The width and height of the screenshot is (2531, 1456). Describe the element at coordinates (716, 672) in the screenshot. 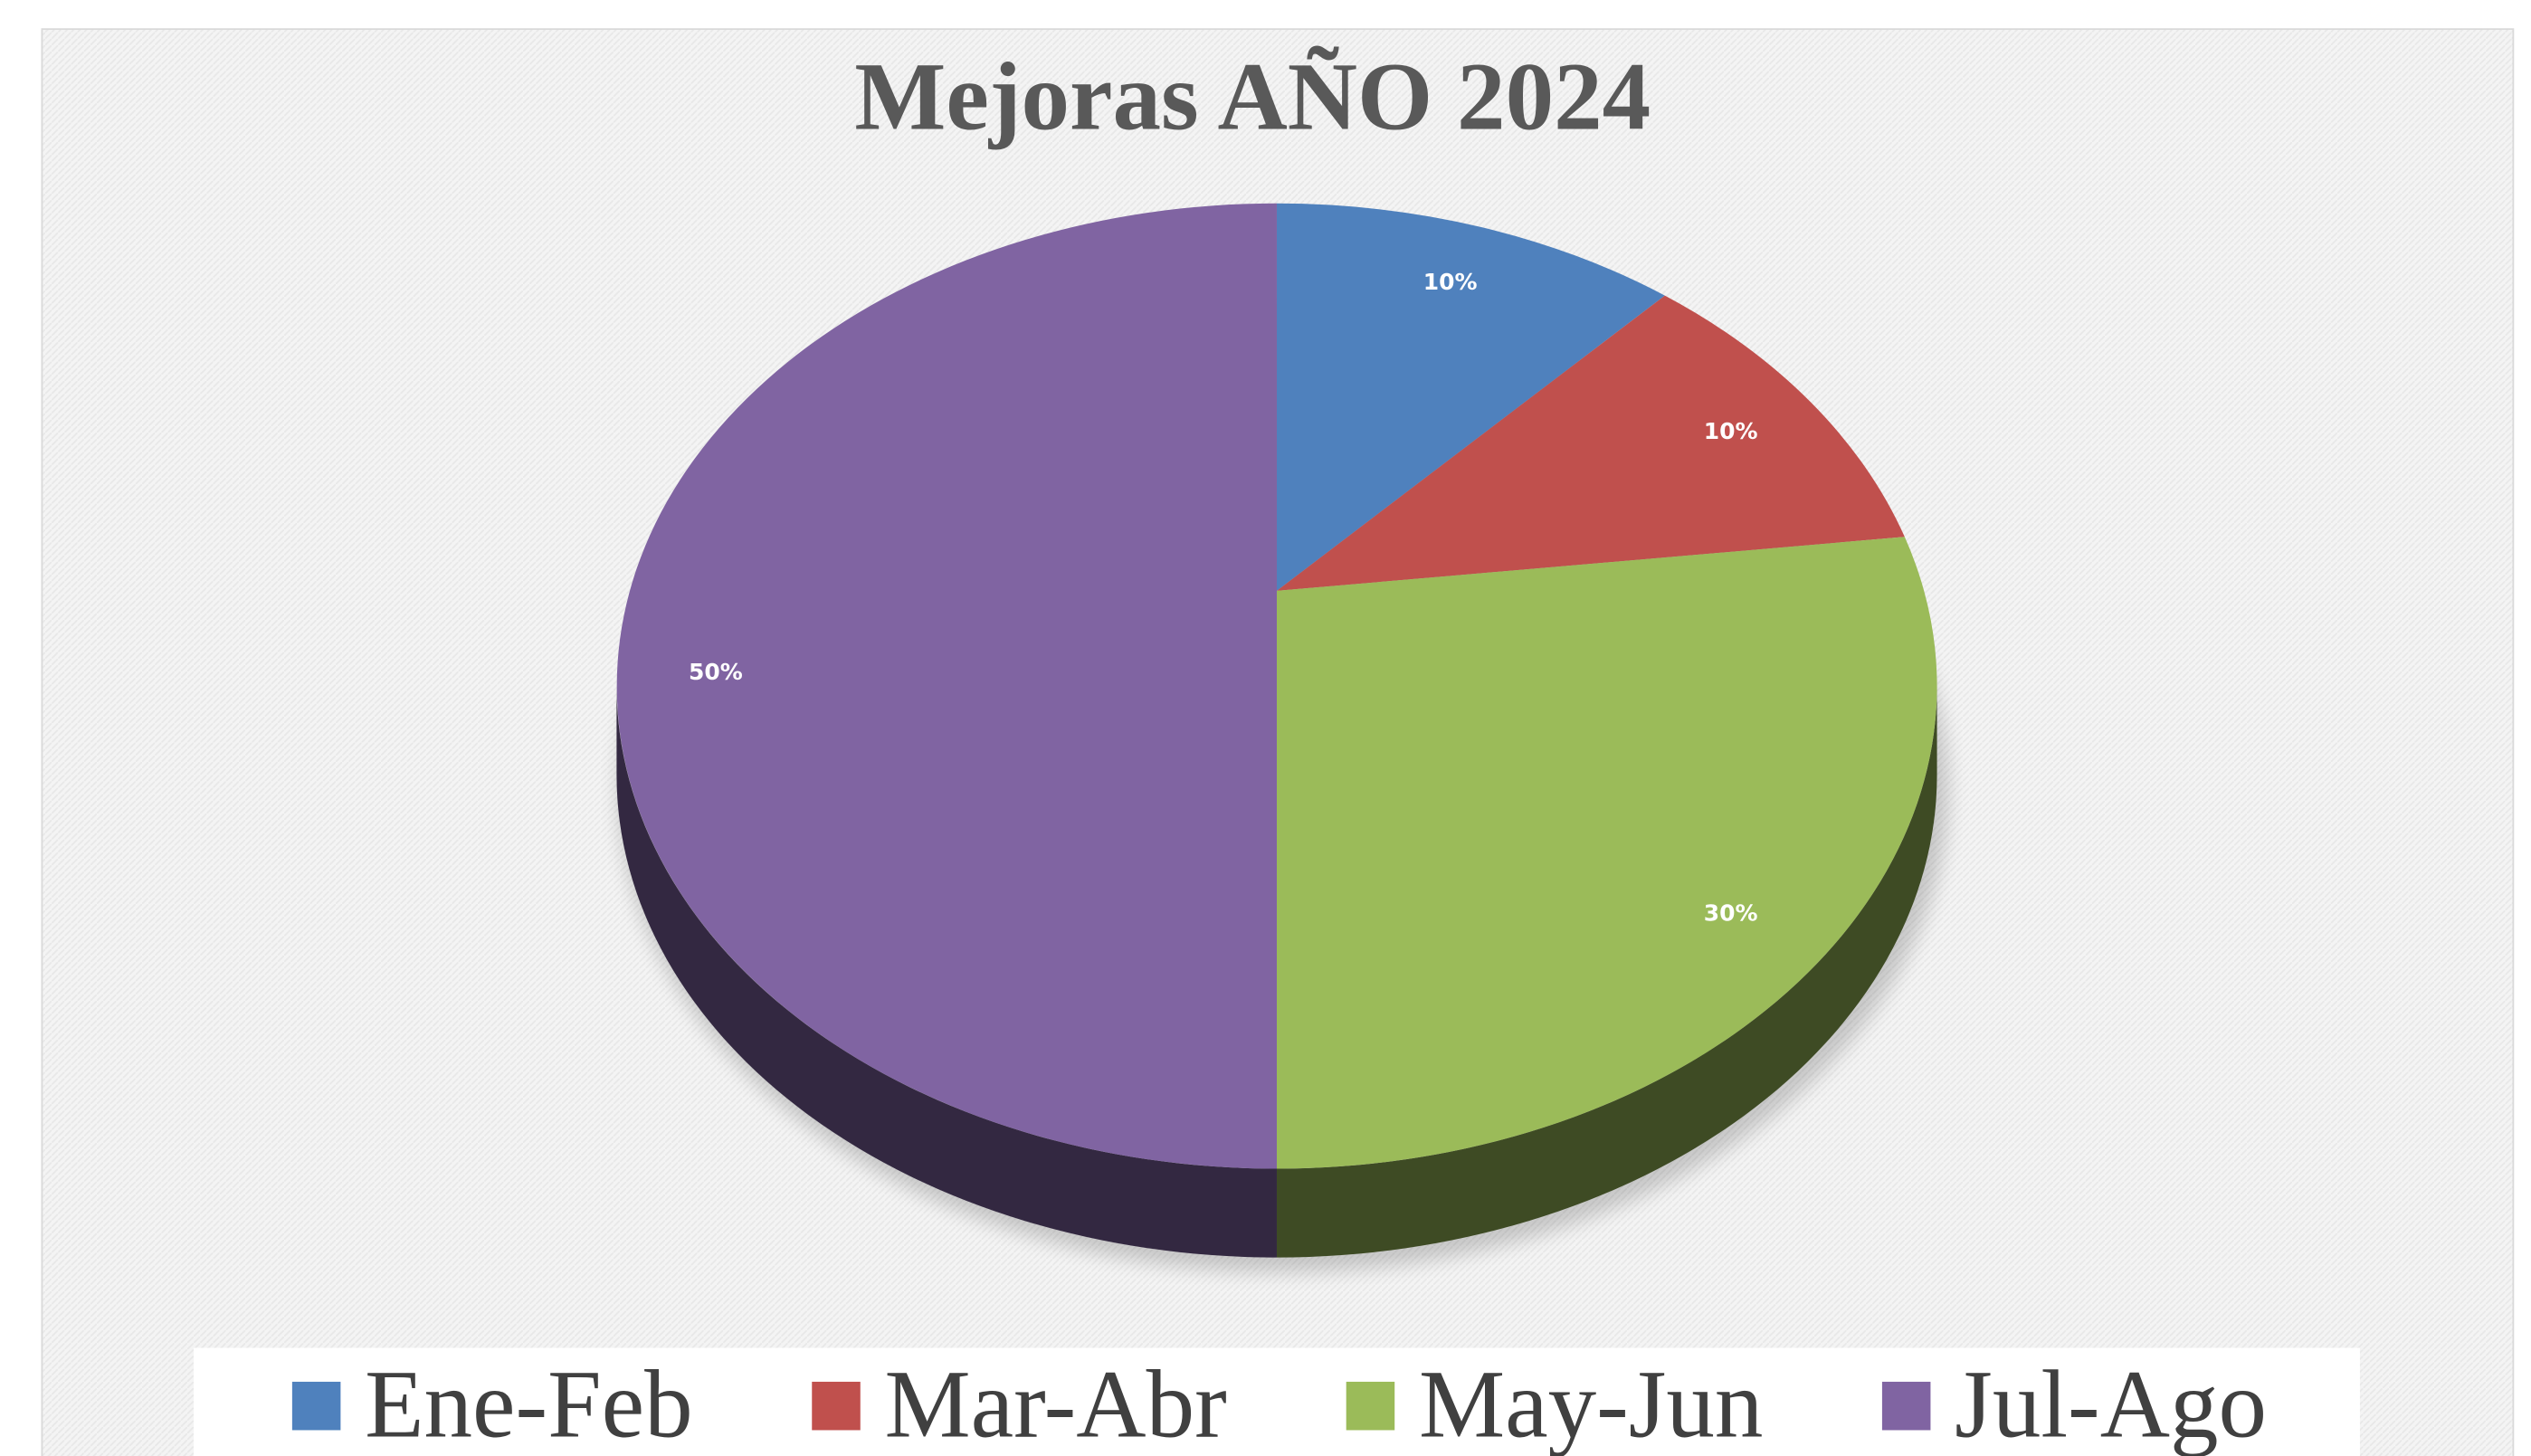

I see `data-label: 50%` at that location.